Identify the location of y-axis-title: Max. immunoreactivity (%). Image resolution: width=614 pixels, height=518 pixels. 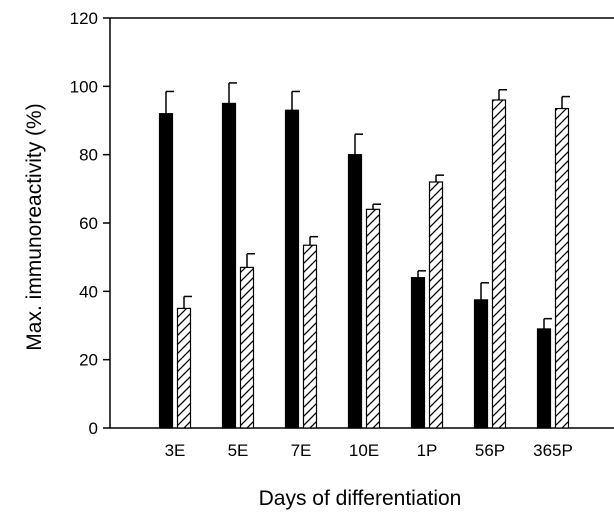
(34, 226).